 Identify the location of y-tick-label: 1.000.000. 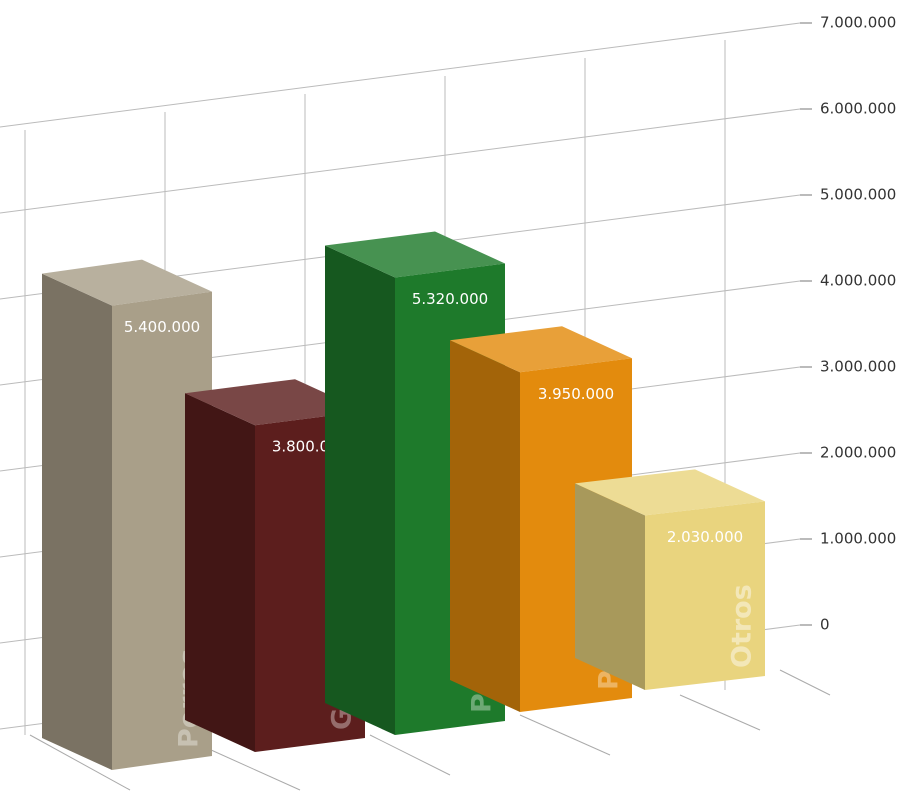
(858, 539).